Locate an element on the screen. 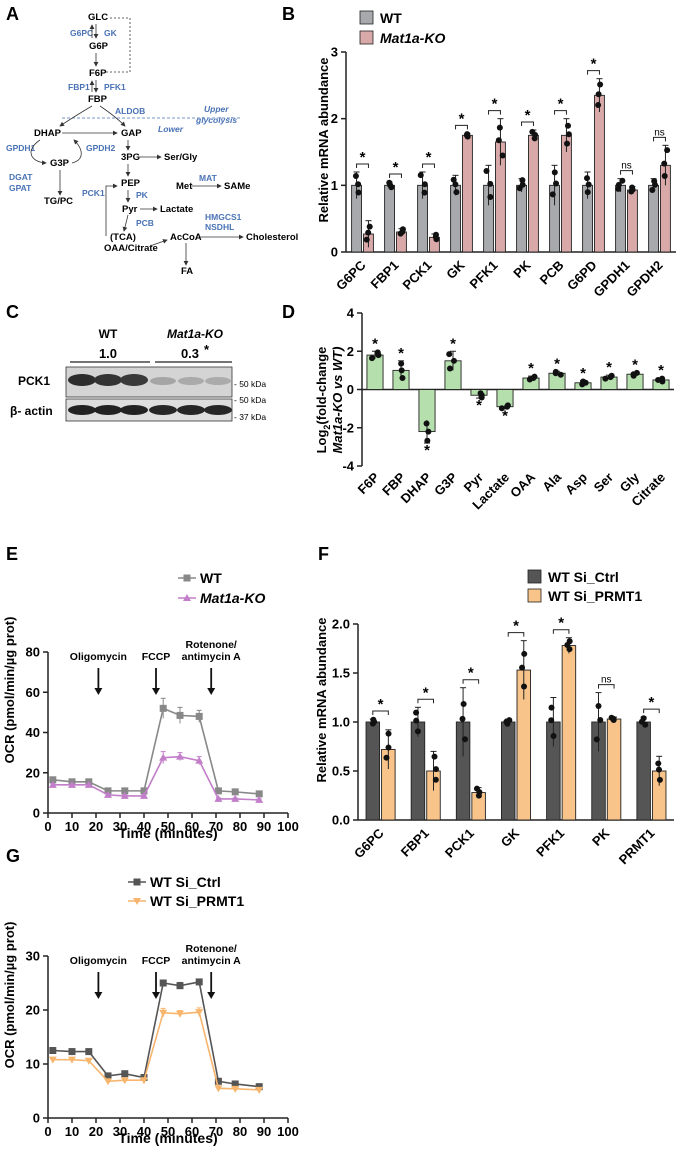  chartG-y-tick-label: 20 is located at coordinates (33, 1010).